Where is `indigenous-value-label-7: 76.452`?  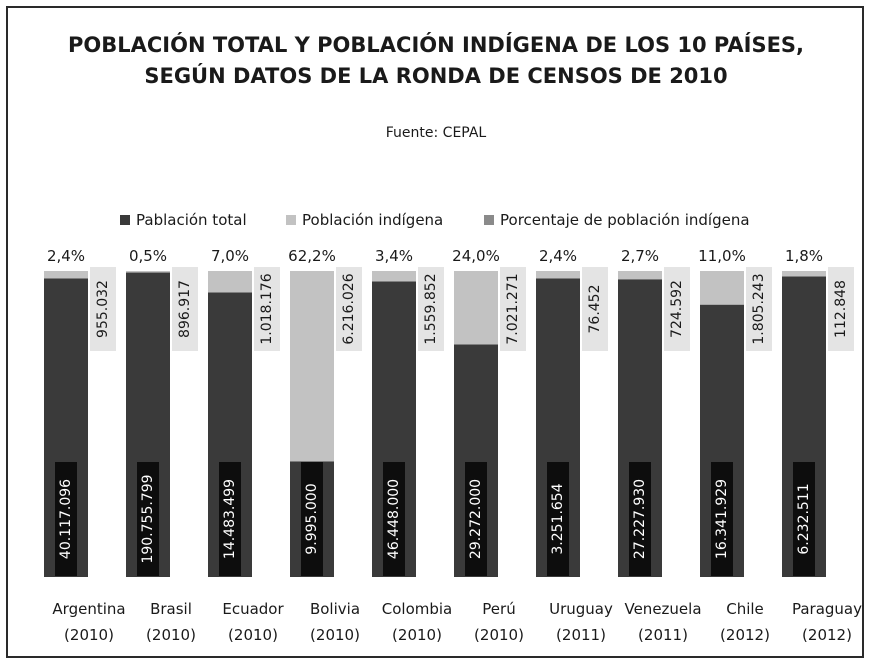
indigenous-value-label-7: 76.452 is located at coordinates (595, 309).